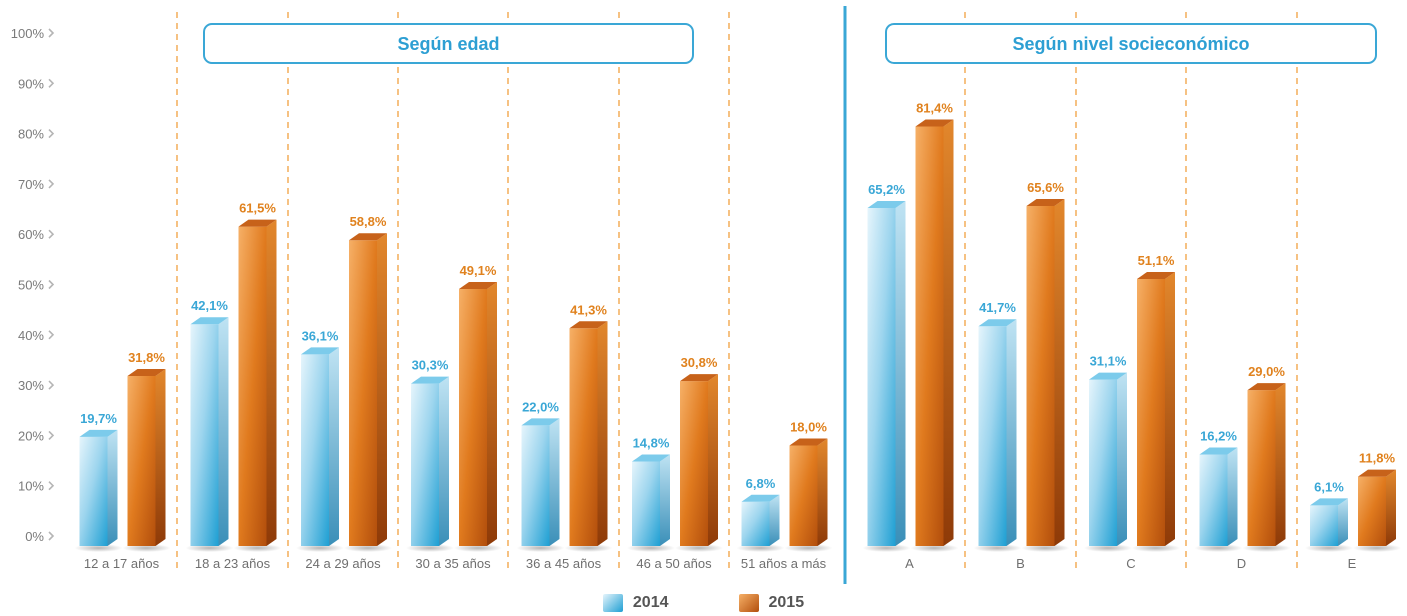 The height and width of the screenshot is (616, 1407). I want to click on category-label: 12 a 17 años, so click(122, 563).